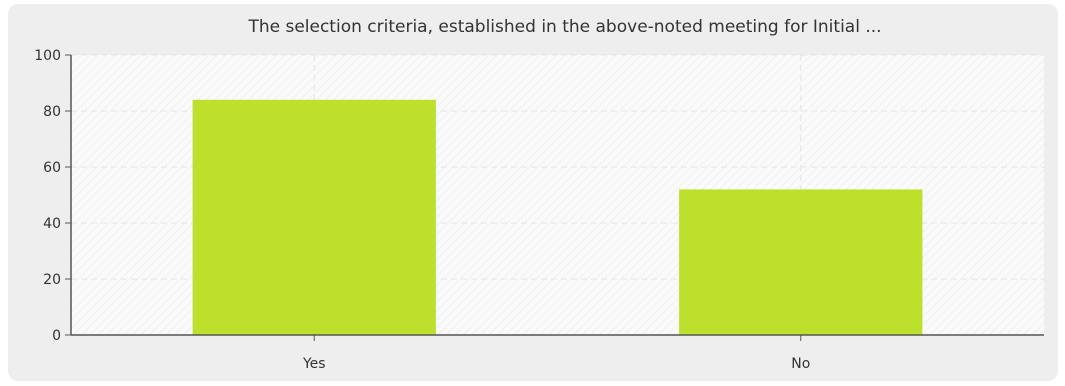  Describe the element at coordinates (314, 217) in the screenshot. I see `bar-yes` at that location.